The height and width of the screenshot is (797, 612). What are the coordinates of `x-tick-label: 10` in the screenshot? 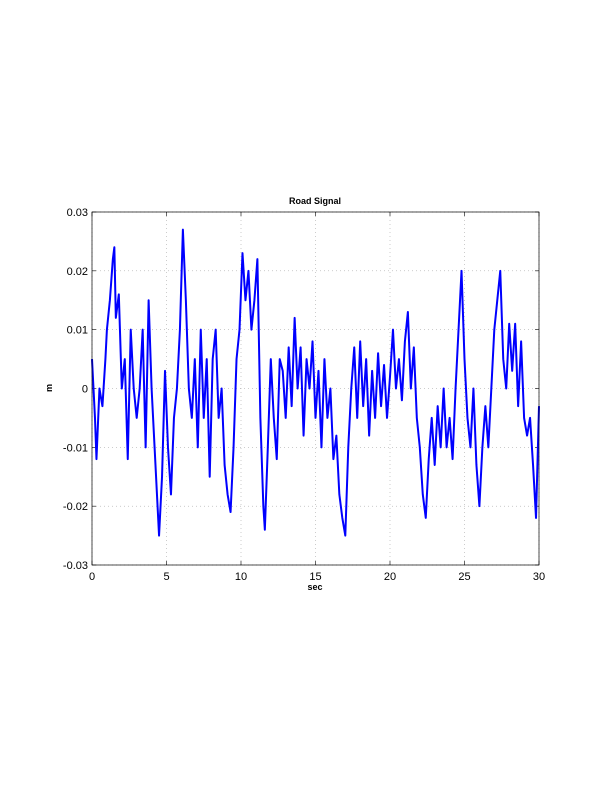 It's located at (241, 577).